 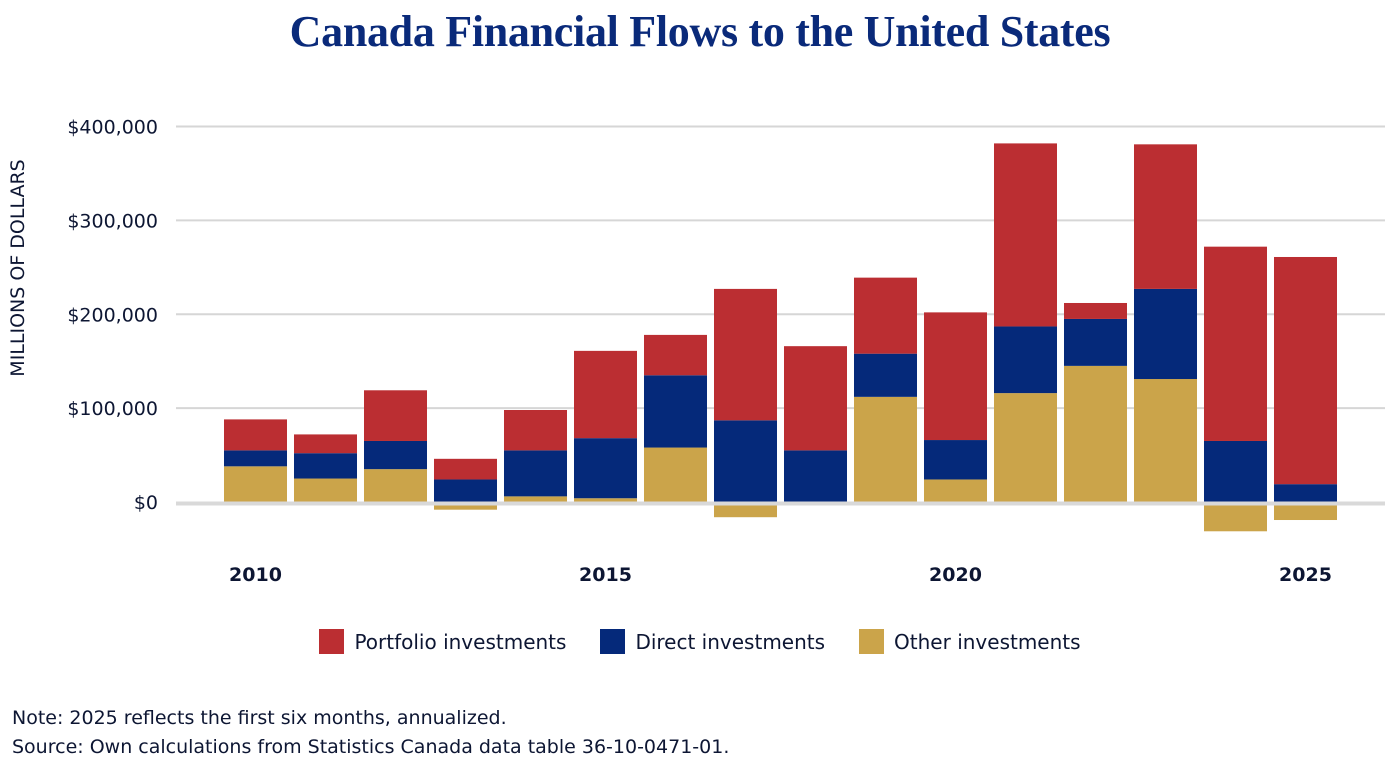 I want to click on bar-portfolio-2015, so click(x=605, y=394).